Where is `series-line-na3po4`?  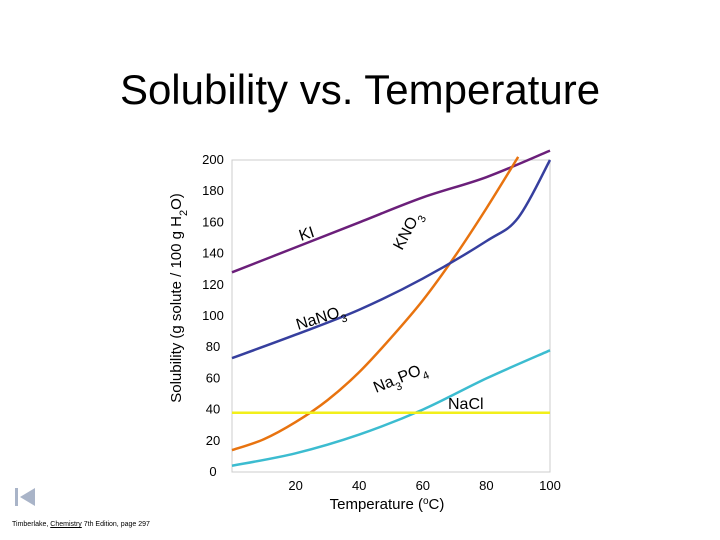 series-line-na3po4 is located at coordinates (391, 408).